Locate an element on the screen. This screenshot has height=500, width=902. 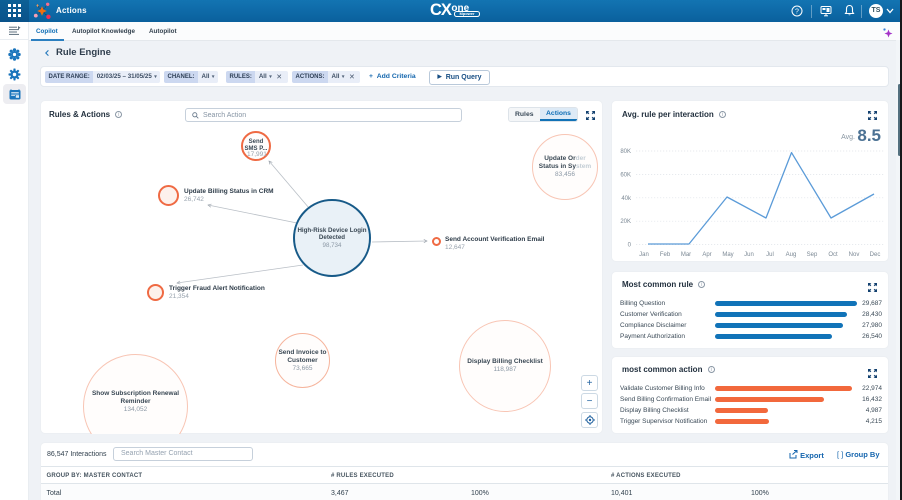
svg-text: 40k is located at coordinates (626, 199).